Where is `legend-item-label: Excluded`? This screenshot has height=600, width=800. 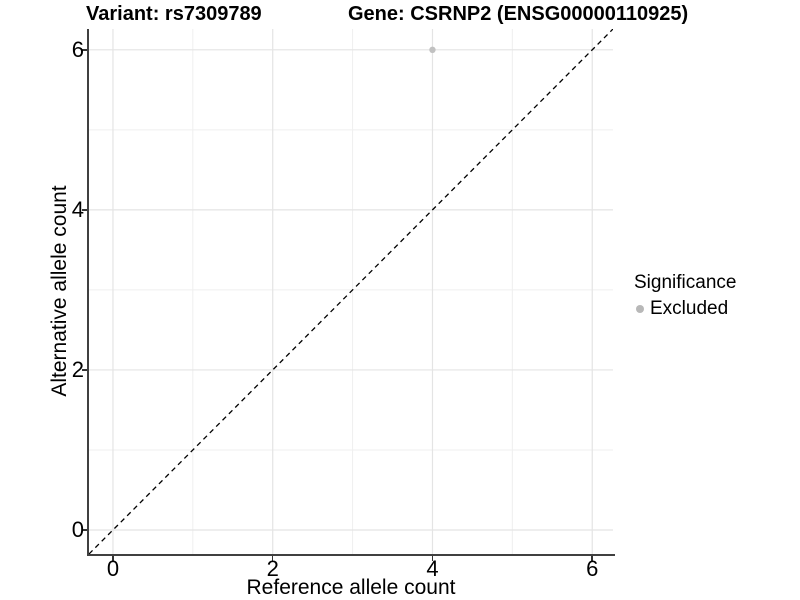 legend-item-label: Excluded is located at coordinates (689, 308).